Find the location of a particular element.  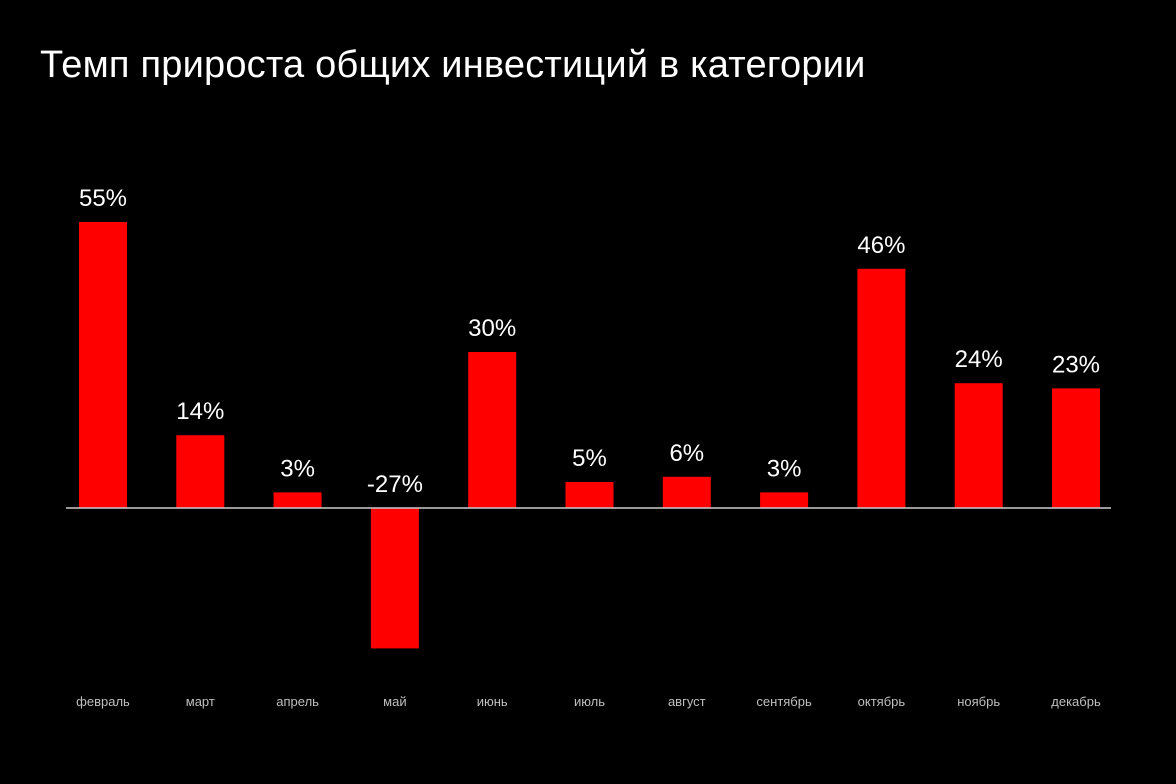

x-tick-label-июнь: июнь is located at coordinates (492, 701).